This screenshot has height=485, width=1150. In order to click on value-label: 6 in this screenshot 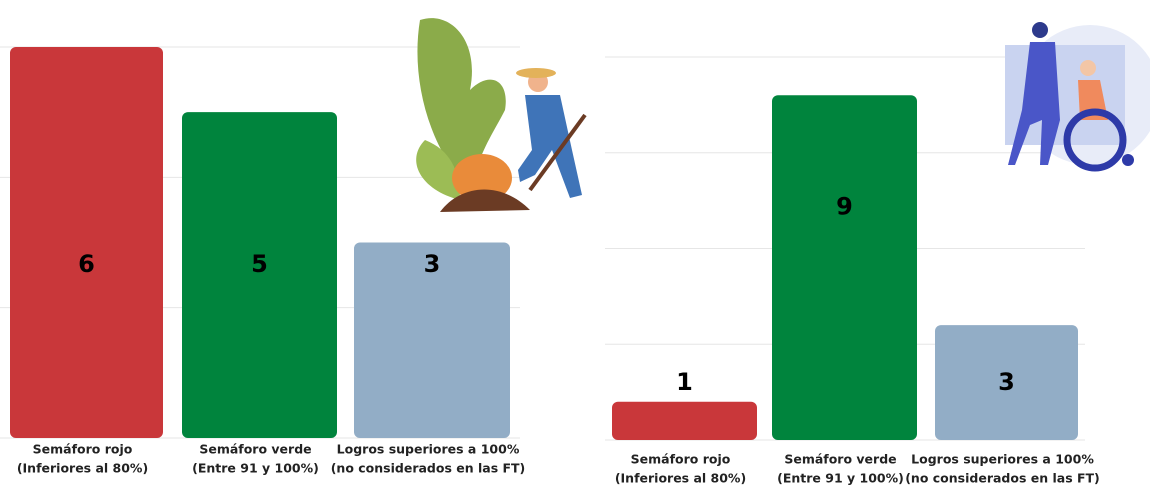, I will do `click(86, 264)`.